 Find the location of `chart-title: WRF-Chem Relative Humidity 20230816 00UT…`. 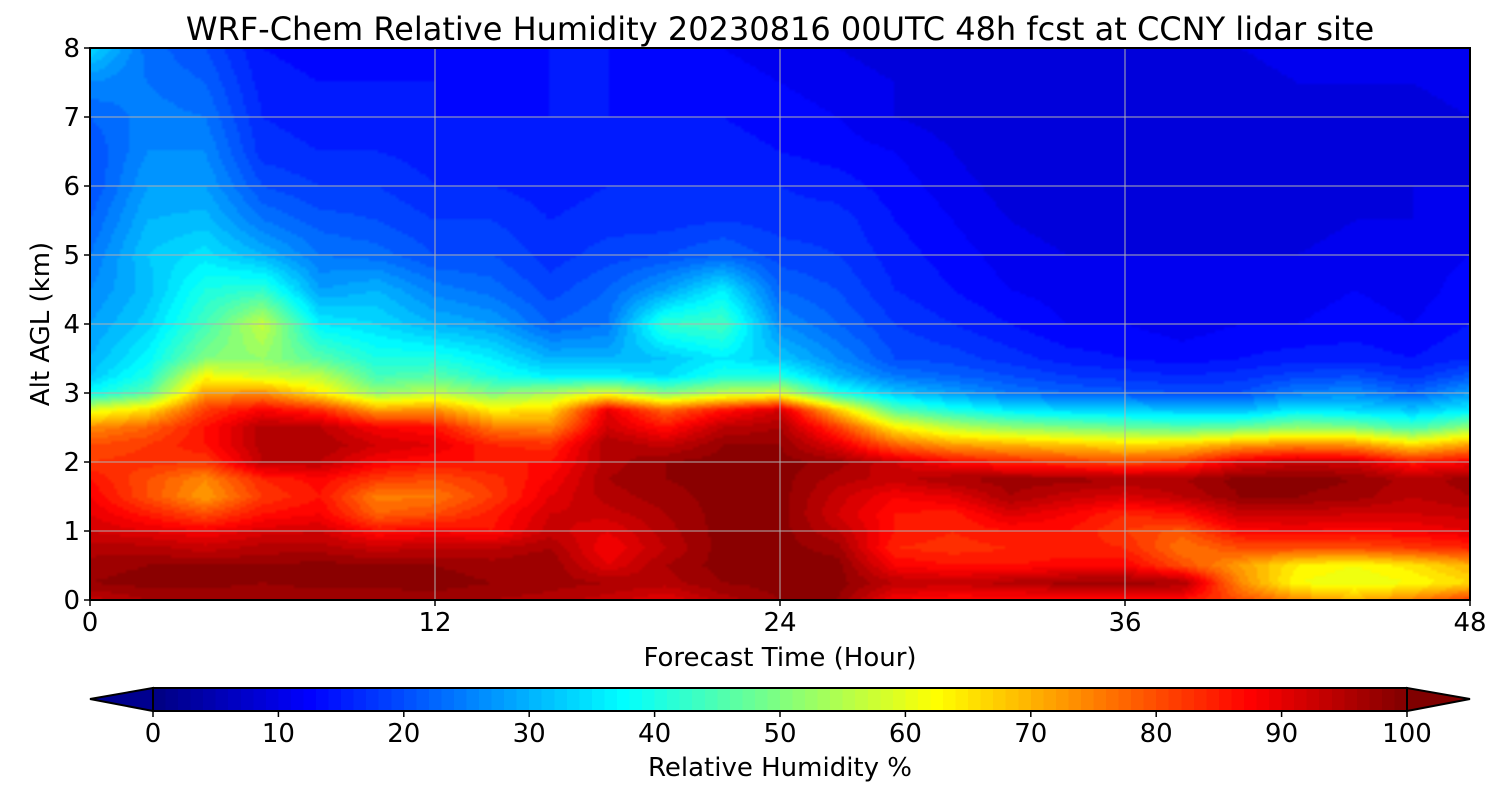

chart-title: WRF-Chem Relative Humidity 20230816 00UT… is located at coordinates (780, 29).